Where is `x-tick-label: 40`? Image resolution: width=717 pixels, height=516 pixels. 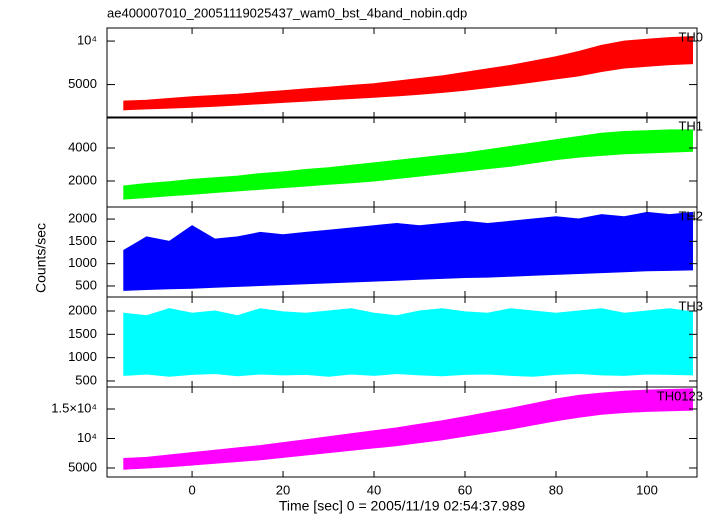 x-tick-label: 40 is located at coordinates (374, 489).